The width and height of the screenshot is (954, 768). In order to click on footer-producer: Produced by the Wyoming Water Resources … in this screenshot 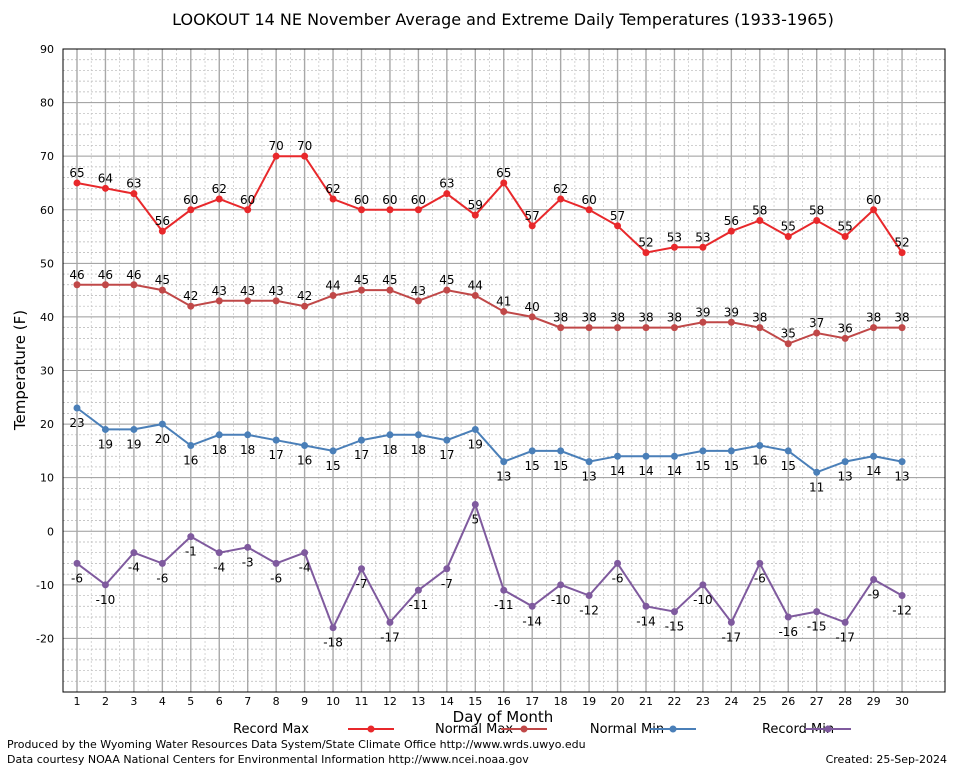, I will do `click(296, 744)`.